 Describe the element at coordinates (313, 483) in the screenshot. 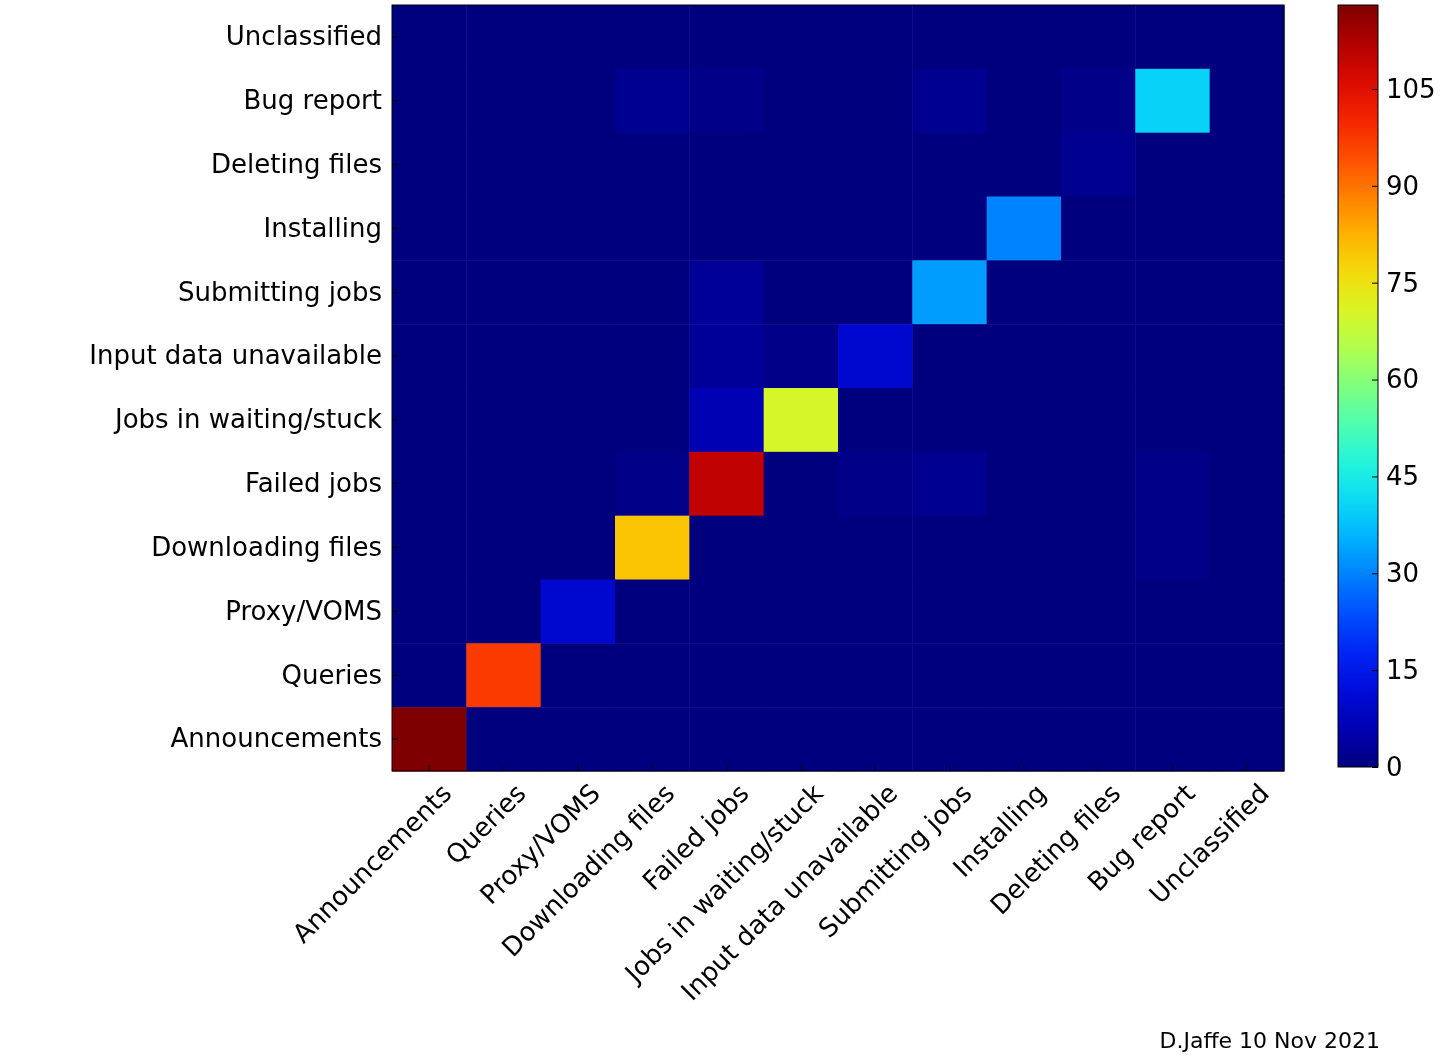

I see `y-tick-label: Failed jobs` at that location.